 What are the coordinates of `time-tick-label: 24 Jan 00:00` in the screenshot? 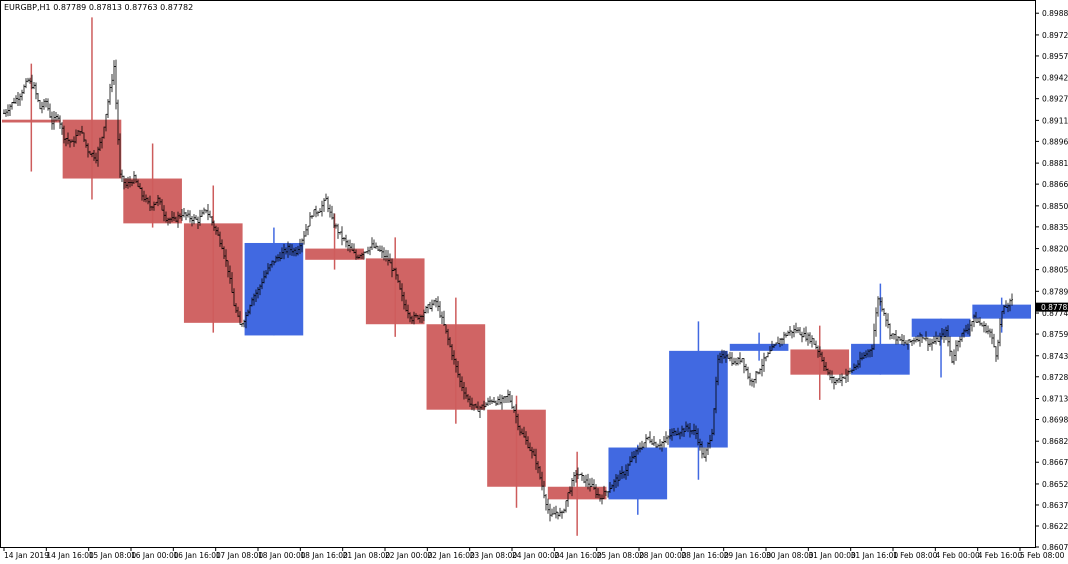 It's located at (536, 555).